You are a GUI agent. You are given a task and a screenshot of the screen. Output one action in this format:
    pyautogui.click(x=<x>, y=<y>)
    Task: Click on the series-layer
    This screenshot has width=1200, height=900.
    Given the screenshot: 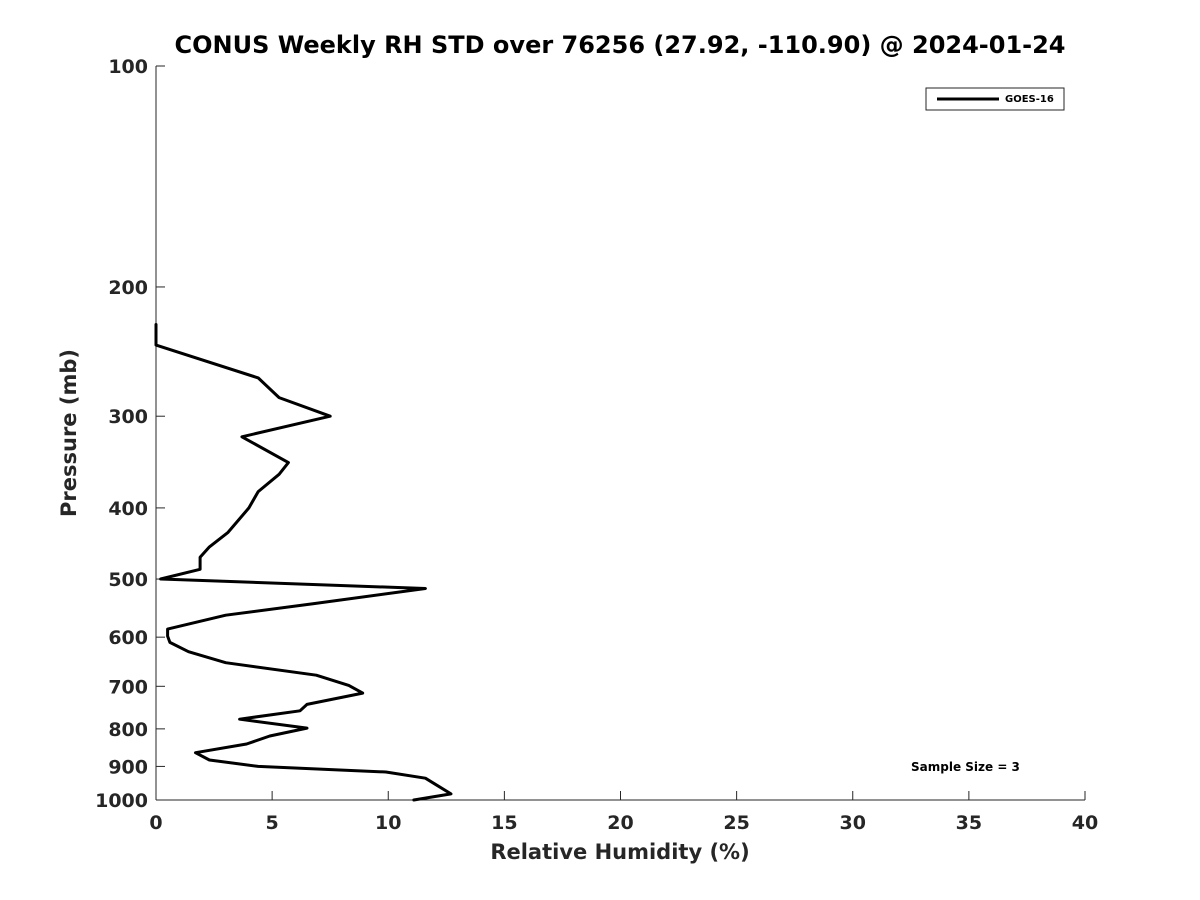 What is the action you would take?
    pyautogui.click(x=303, y=562)
    